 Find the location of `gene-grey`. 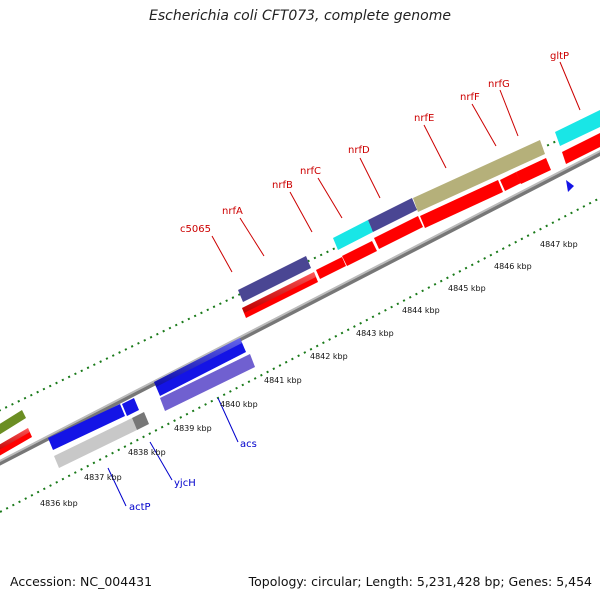

gene-grey is located at coordinates (95, 443).